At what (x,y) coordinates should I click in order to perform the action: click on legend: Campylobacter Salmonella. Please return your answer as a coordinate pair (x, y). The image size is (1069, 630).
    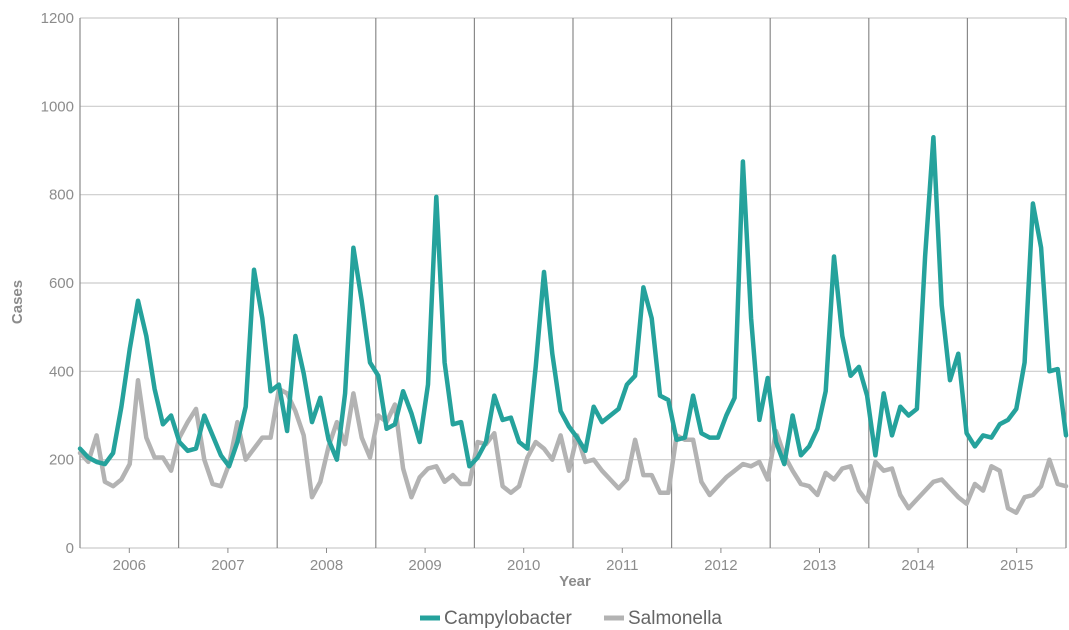
    Looking at the image, I should click on (571, 618).